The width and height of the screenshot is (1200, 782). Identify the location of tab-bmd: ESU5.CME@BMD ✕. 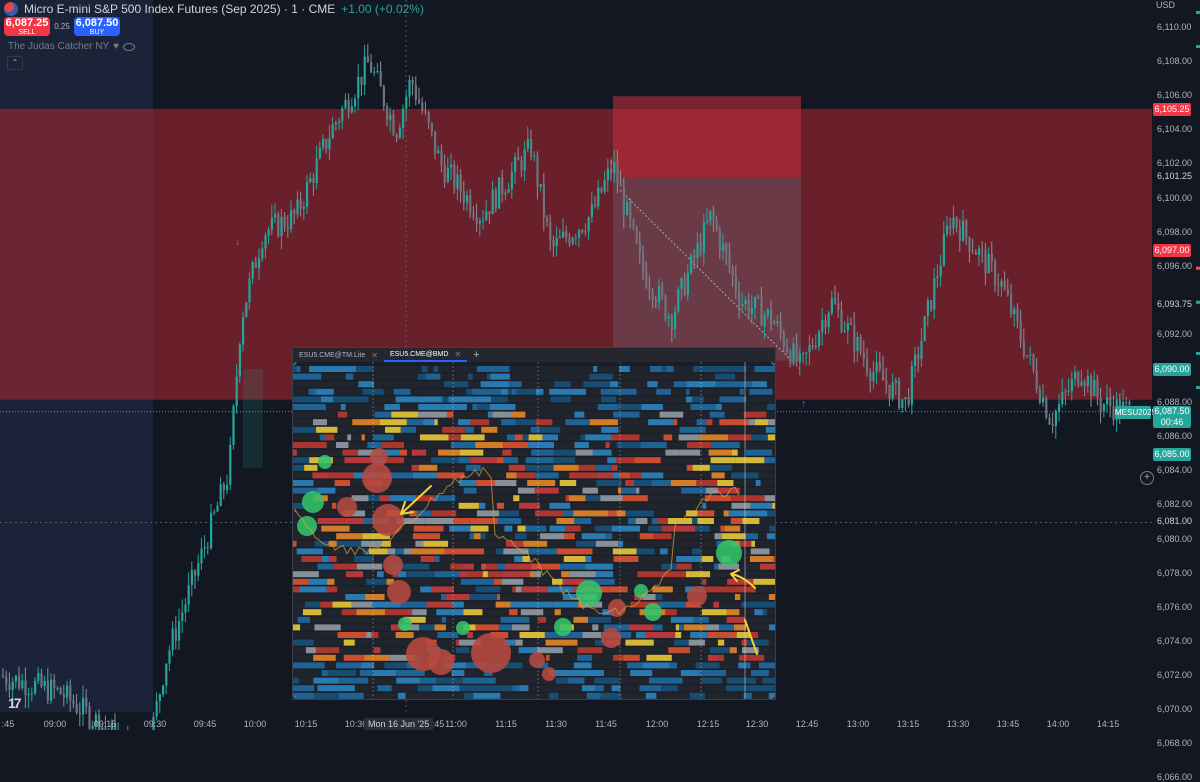
(425, 355).